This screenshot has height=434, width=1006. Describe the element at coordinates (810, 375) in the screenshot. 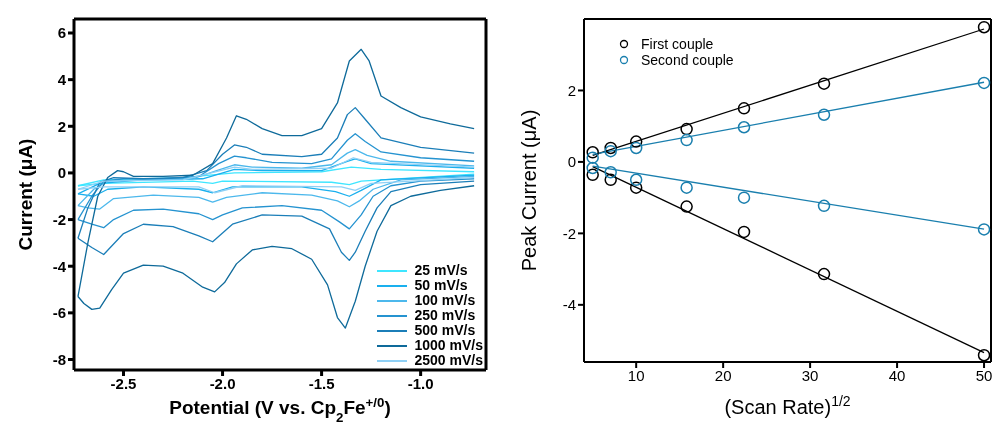

I see `x-tick-label: 30` at that location.